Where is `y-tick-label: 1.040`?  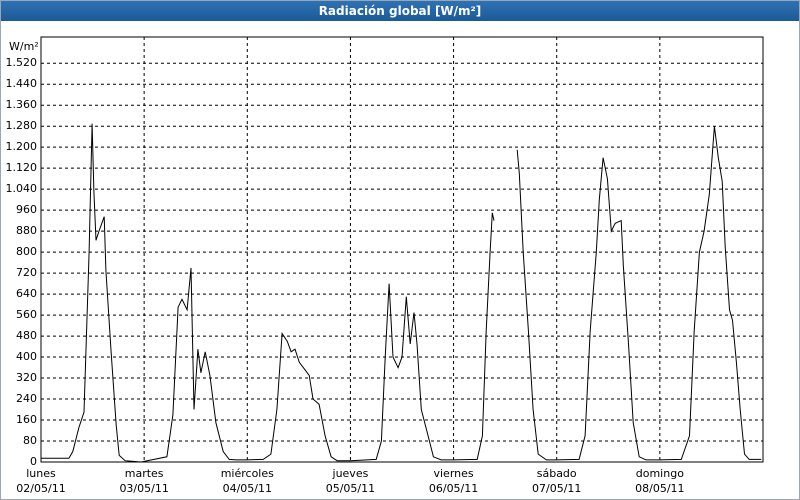 y-tick-label: 1.040 is located at coordinates (22, 188).